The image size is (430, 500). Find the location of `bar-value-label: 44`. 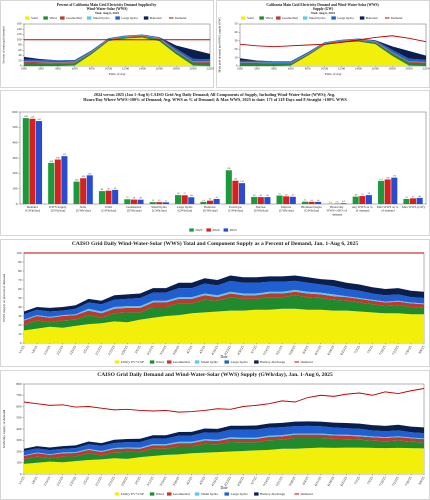

bar-value-label: 44 is located at coordinates (191, 195).